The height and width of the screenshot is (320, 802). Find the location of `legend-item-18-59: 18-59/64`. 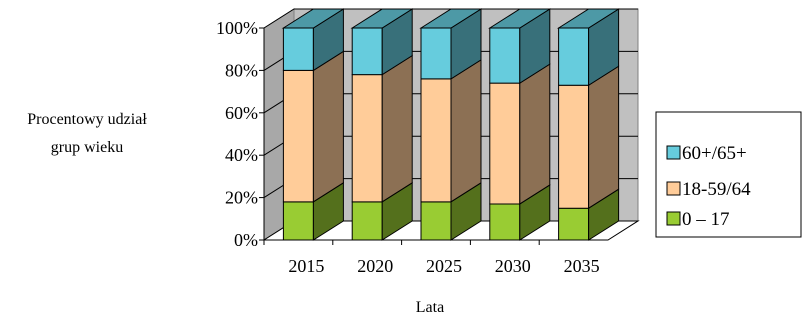

legend-item-18-59: 18-59/64 is located at coordinates (708, 189).